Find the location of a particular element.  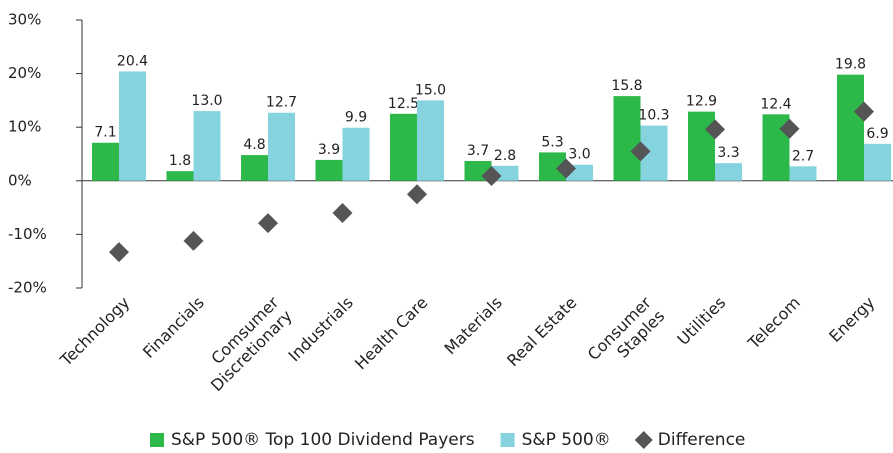

label-line: Materials is located at coordinates (472, 325).